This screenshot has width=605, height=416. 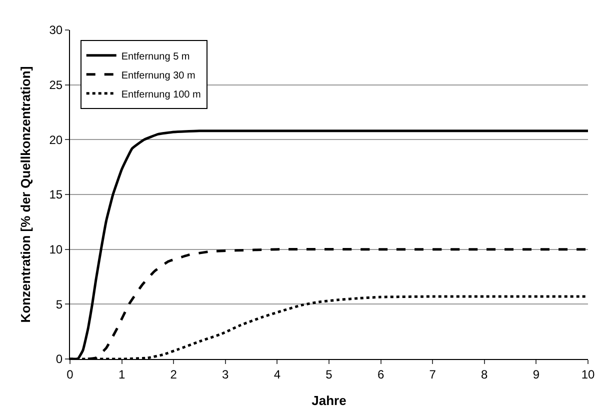 I want to click on x-tick-label: 5, so click(x=329, y=374).